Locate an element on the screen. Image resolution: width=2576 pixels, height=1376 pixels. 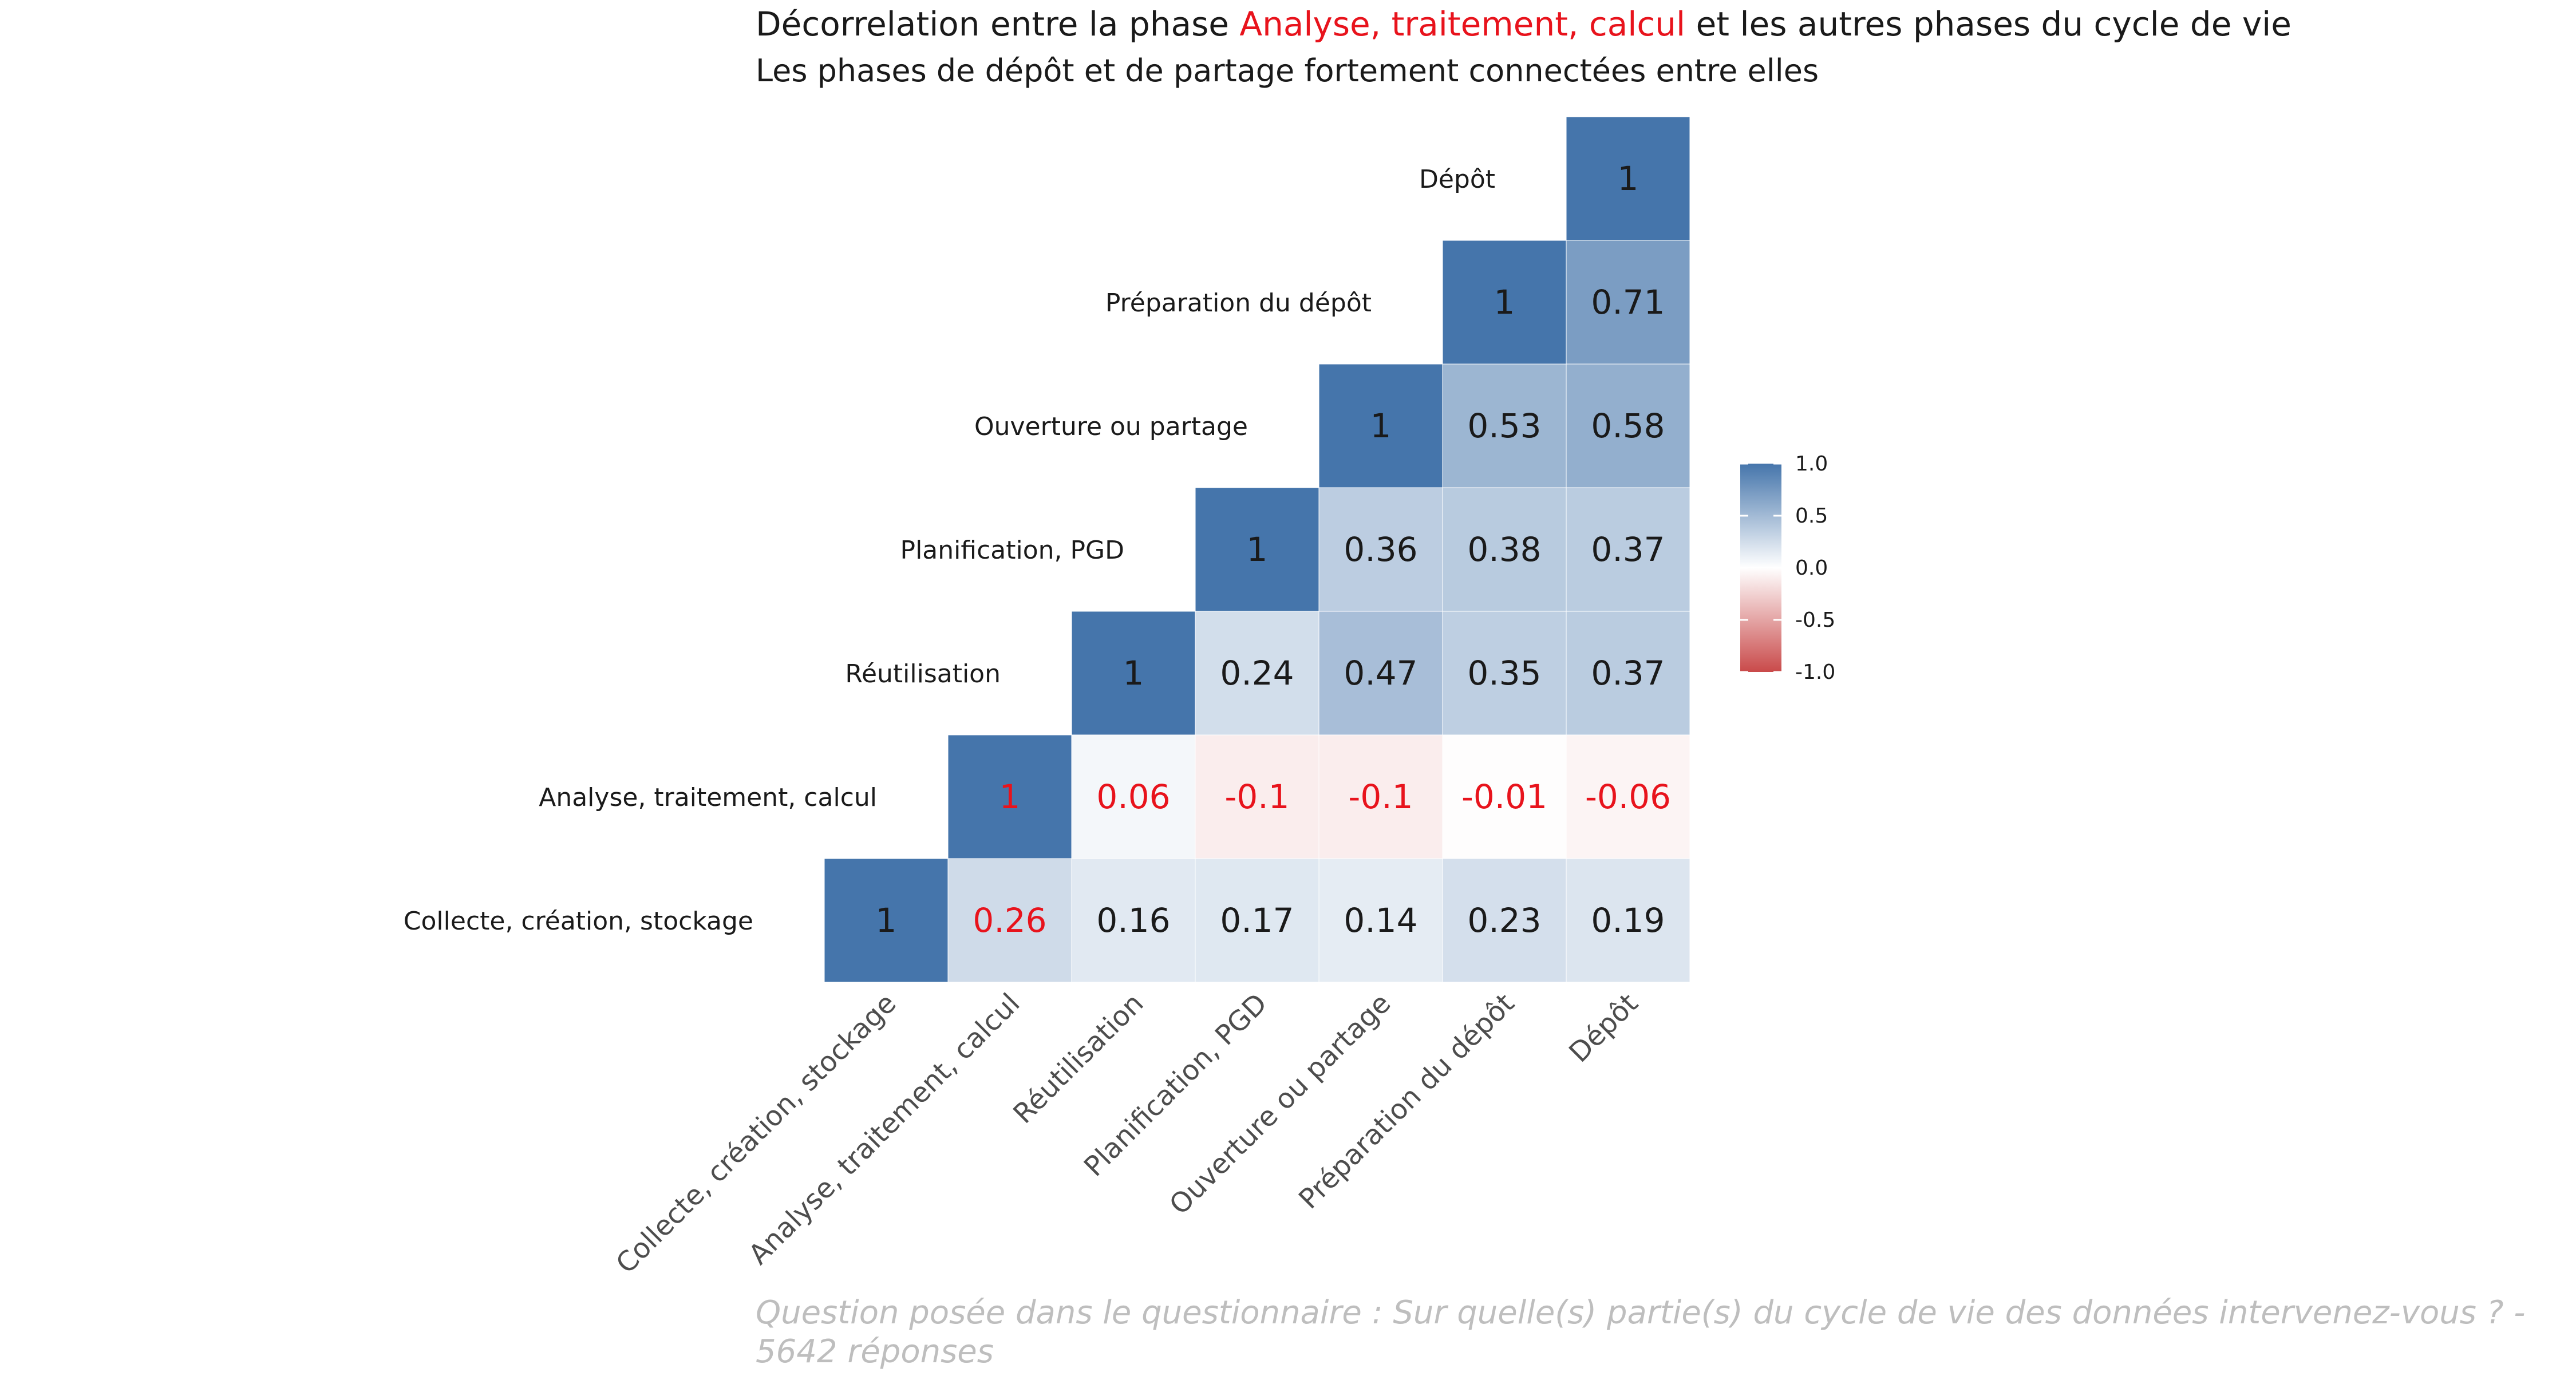
row-label: Préparation du dépôt is located at coordinates (1238, 303).